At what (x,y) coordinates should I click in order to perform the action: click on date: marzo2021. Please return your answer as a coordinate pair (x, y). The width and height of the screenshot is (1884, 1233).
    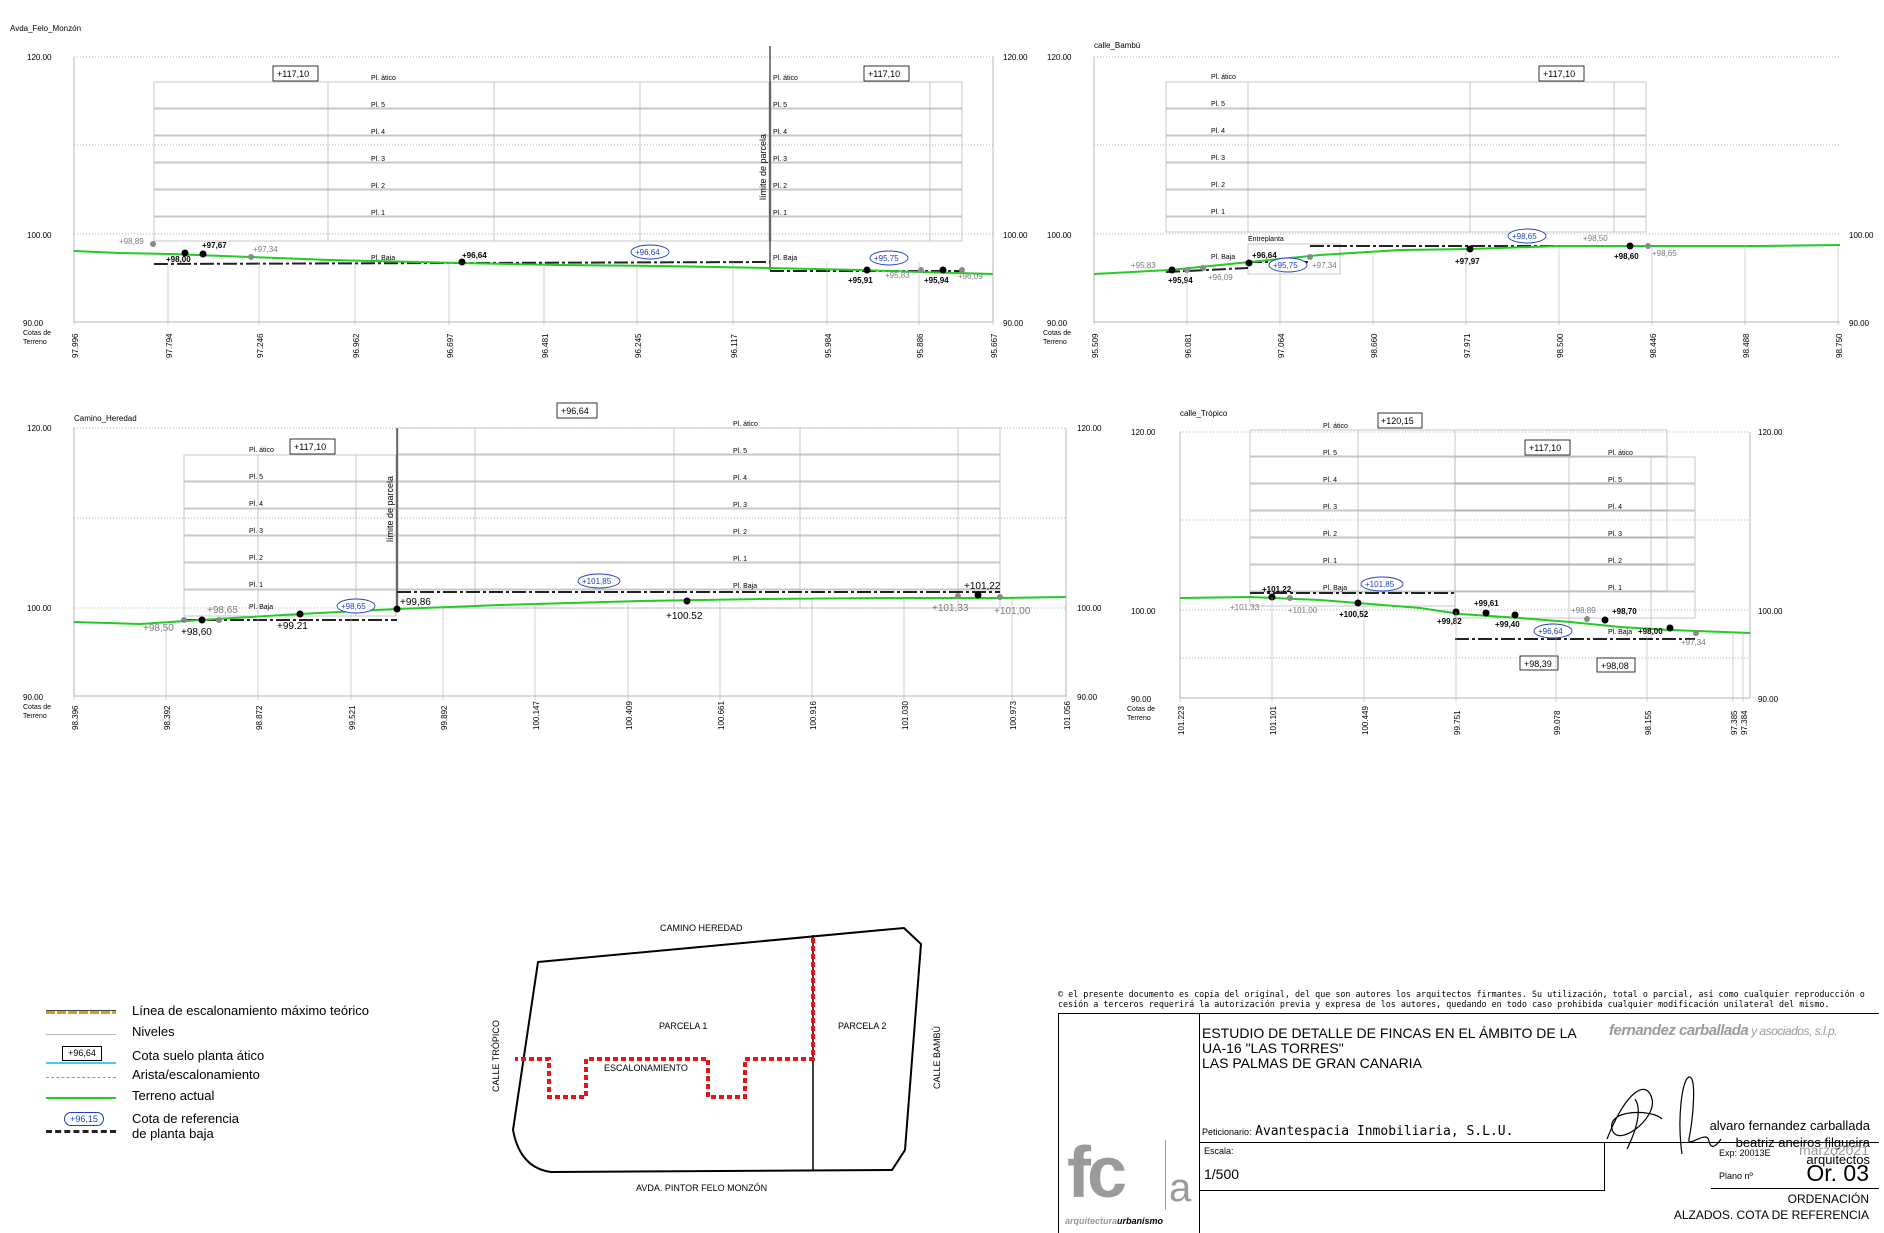
    Looking at the image, I should click on (1833, 1150).